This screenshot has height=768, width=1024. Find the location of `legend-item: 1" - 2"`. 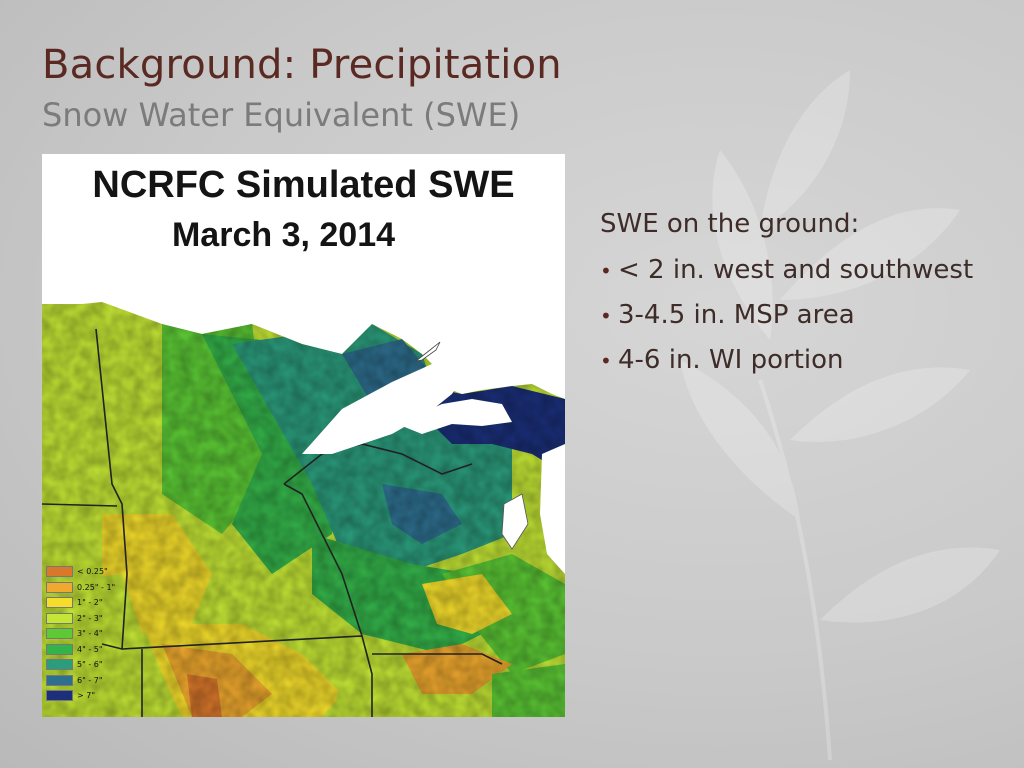

legend-item: 1" - 2" is located at coordinates (84, 603).